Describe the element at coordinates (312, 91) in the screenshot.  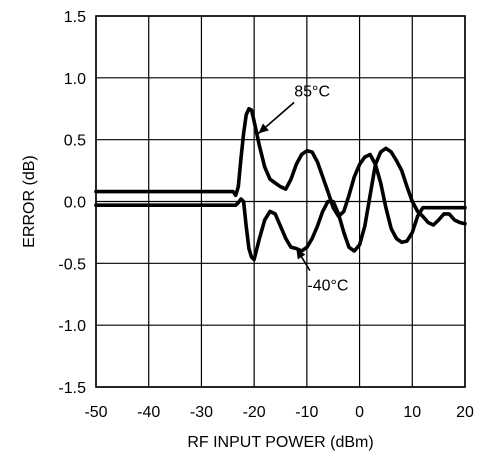
I see `annotation-label: 85°C` at that location.